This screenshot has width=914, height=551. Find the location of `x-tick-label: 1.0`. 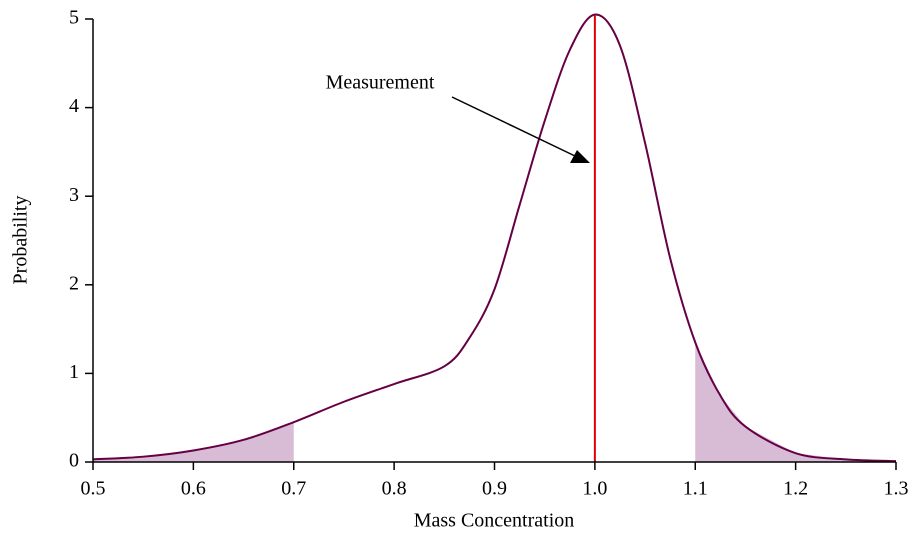

x-tick-label: 1.0 is located at coordinates (594, 489).